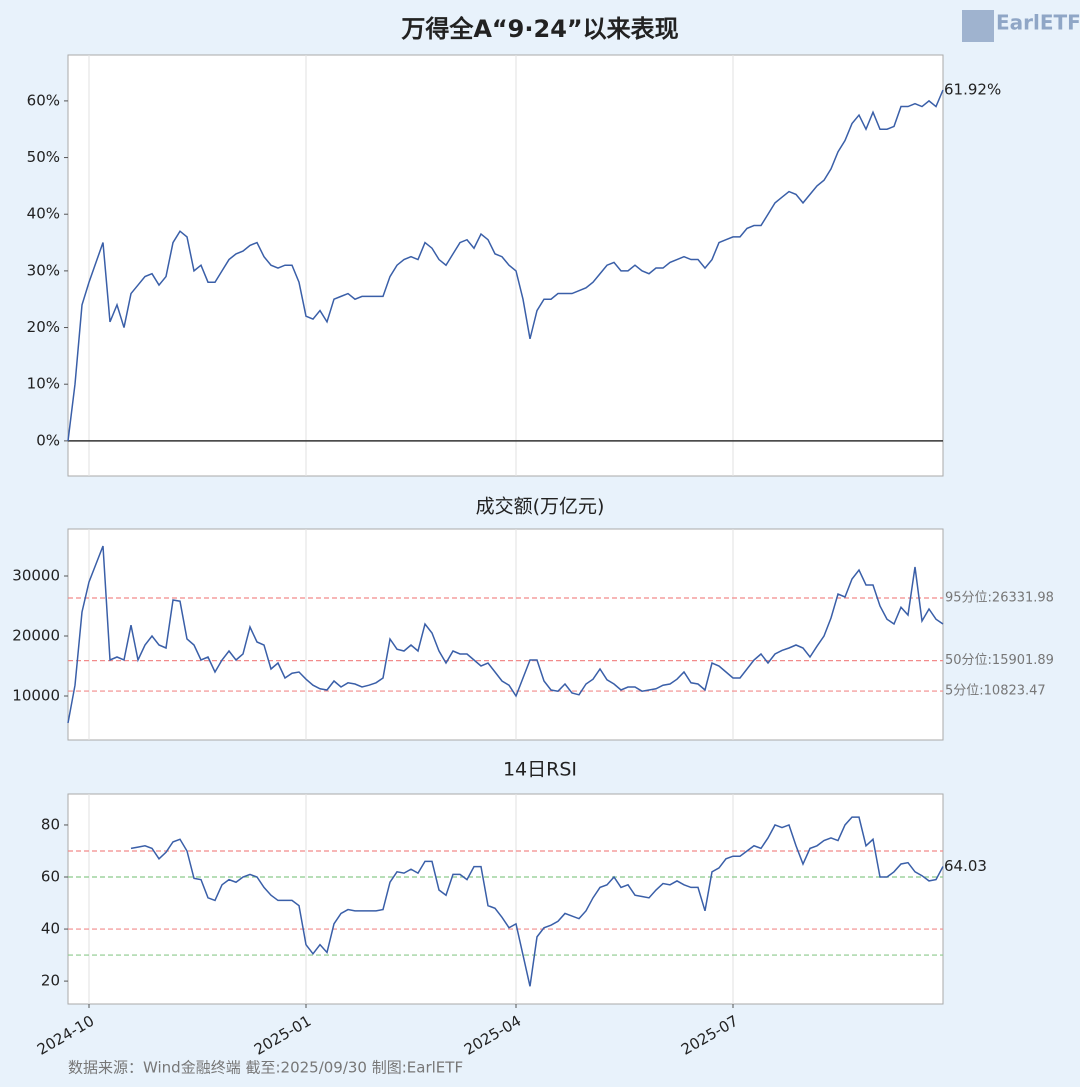  What do you see at coordinates (36, 575) in the screenshot?
I see `y-tick-label: 30000` at bounding box center [36, 575].